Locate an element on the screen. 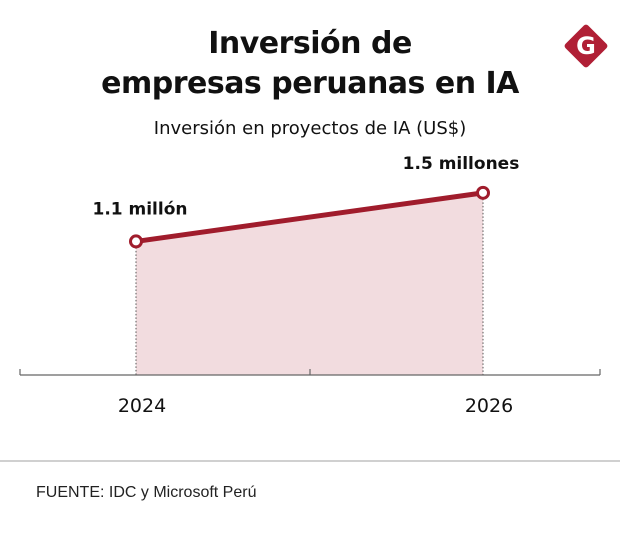  chart-subtitle: Inversión en proyectos de IA (US$) is located at coordinates (310, 128).